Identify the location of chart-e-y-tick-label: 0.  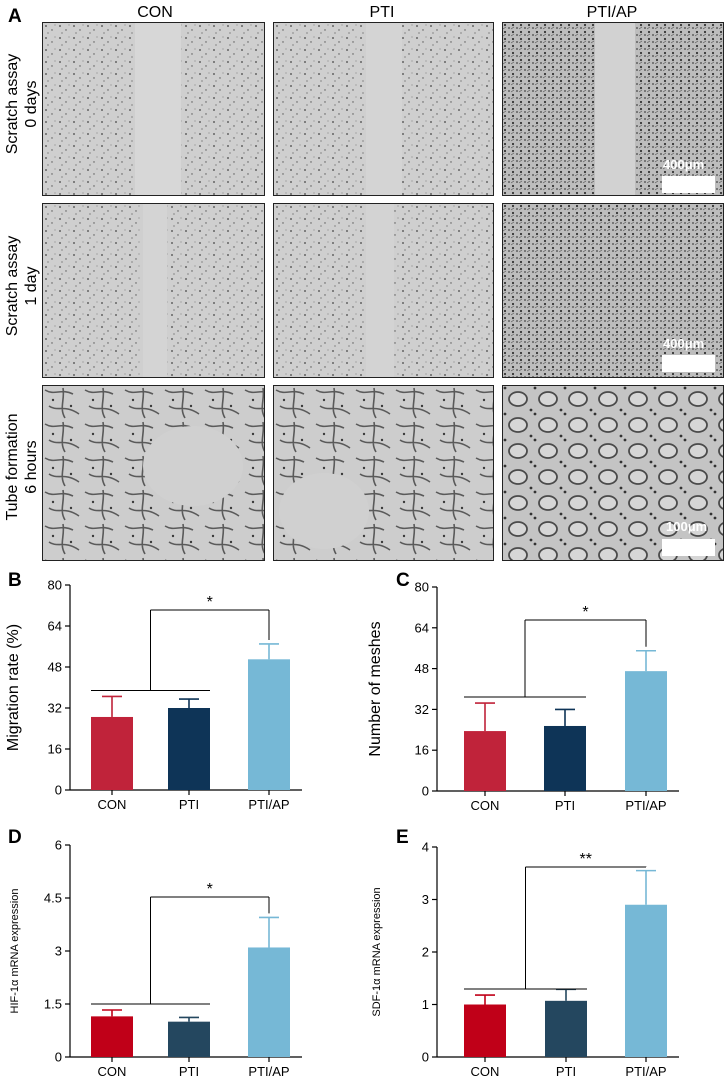
(425, 1057).